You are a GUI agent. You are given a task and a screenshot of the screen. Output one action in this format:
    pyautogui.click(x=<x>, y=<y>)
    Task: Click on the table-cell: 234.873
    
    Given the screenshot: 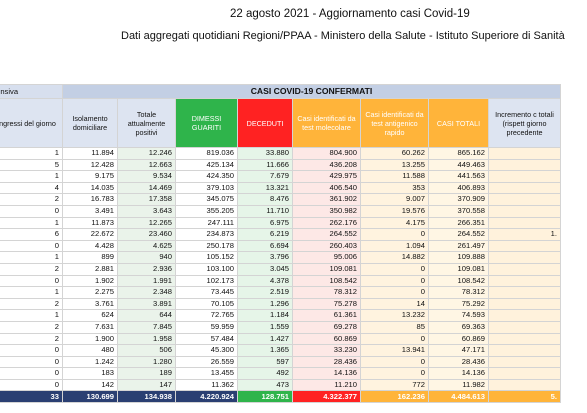 What is the action you would take?
    pyautogui.click(x=206, y=234)
    